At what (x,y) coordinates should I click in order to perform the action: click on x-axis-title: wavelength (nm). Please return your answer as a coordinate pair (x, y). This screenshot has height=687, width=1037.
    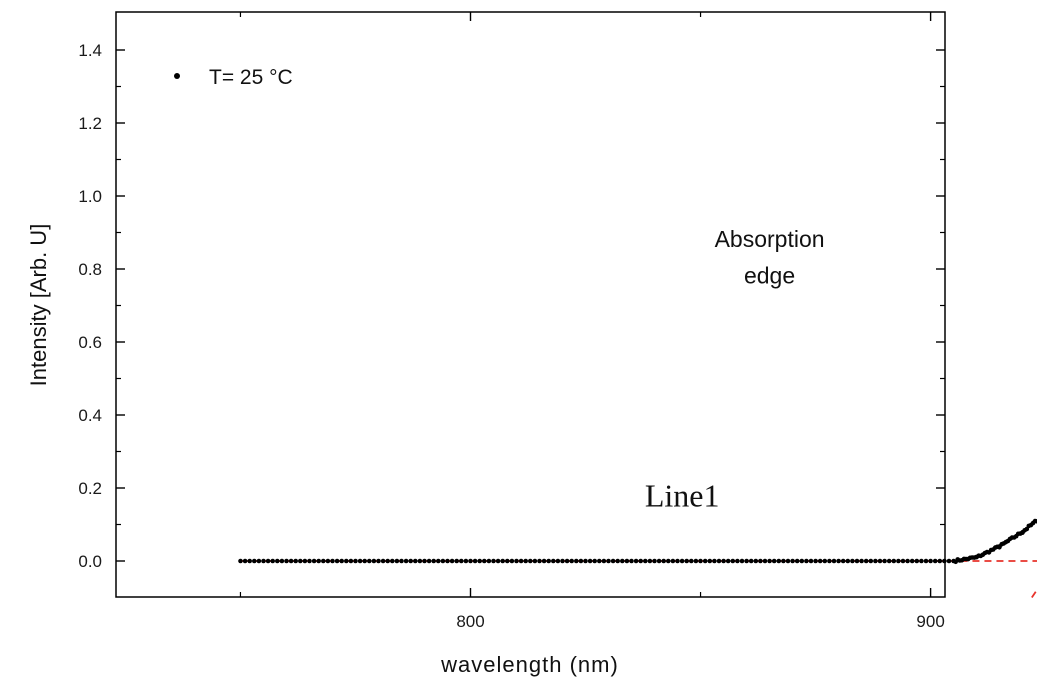
    Looking at the image, I should click on (529, 664).